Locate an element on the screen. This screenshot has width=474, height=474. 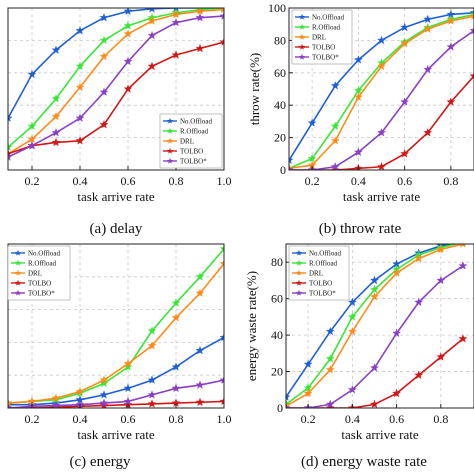
data-point-No.Offload-6 is located at coordinates (152, 379).